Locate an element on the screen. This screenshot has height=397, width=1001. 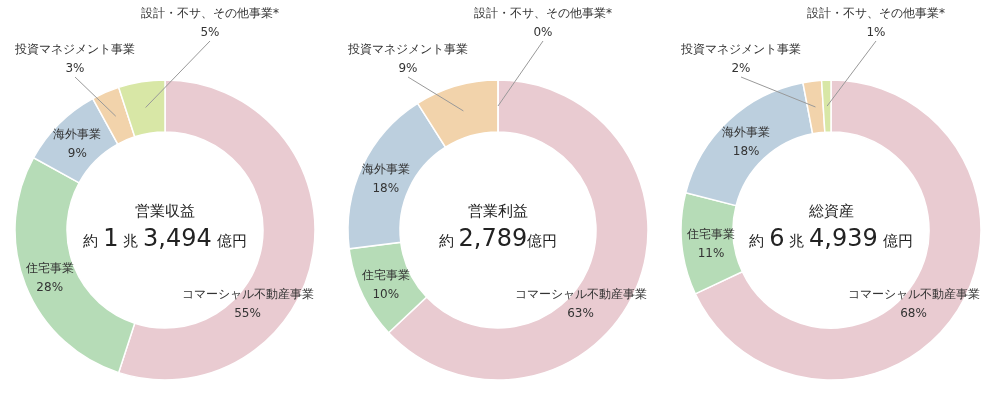
data-label: 11% is located at coordinates (711, 252).